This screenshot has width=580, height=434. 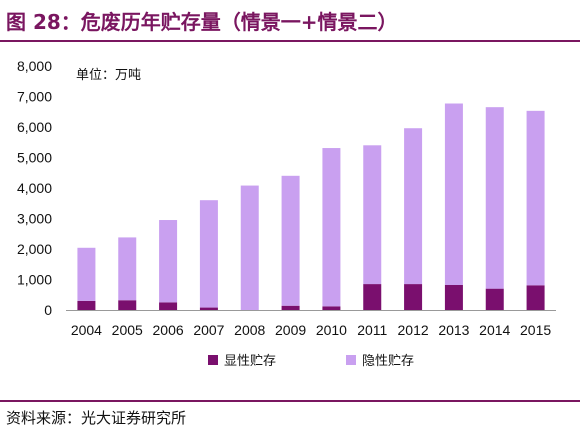 I want to click on bar-hidden-2007, so click(x=208, y=254).